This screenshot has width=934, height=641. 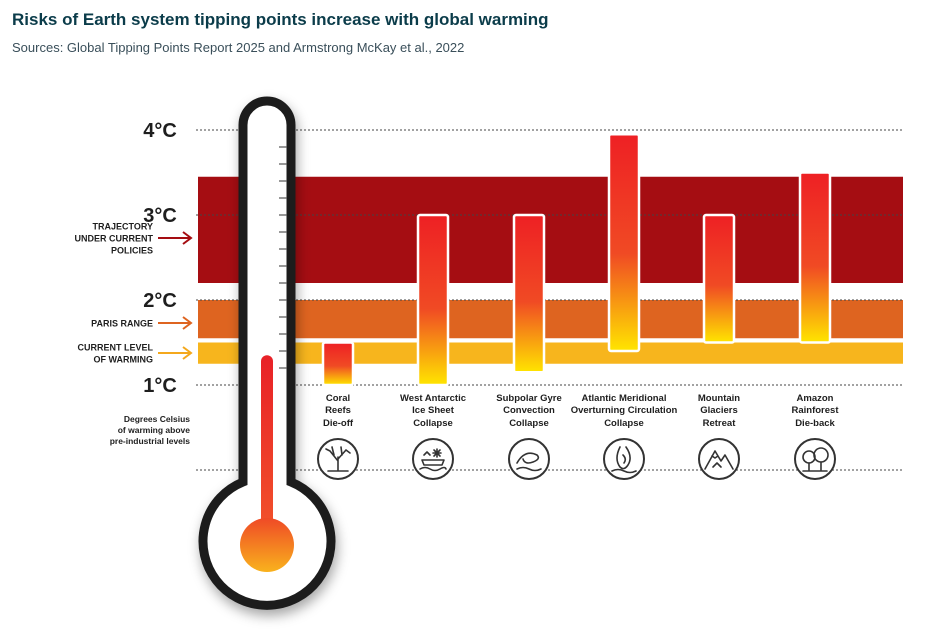 I want to click on y-tick-label: 2°C, so click(x=160, y=301).